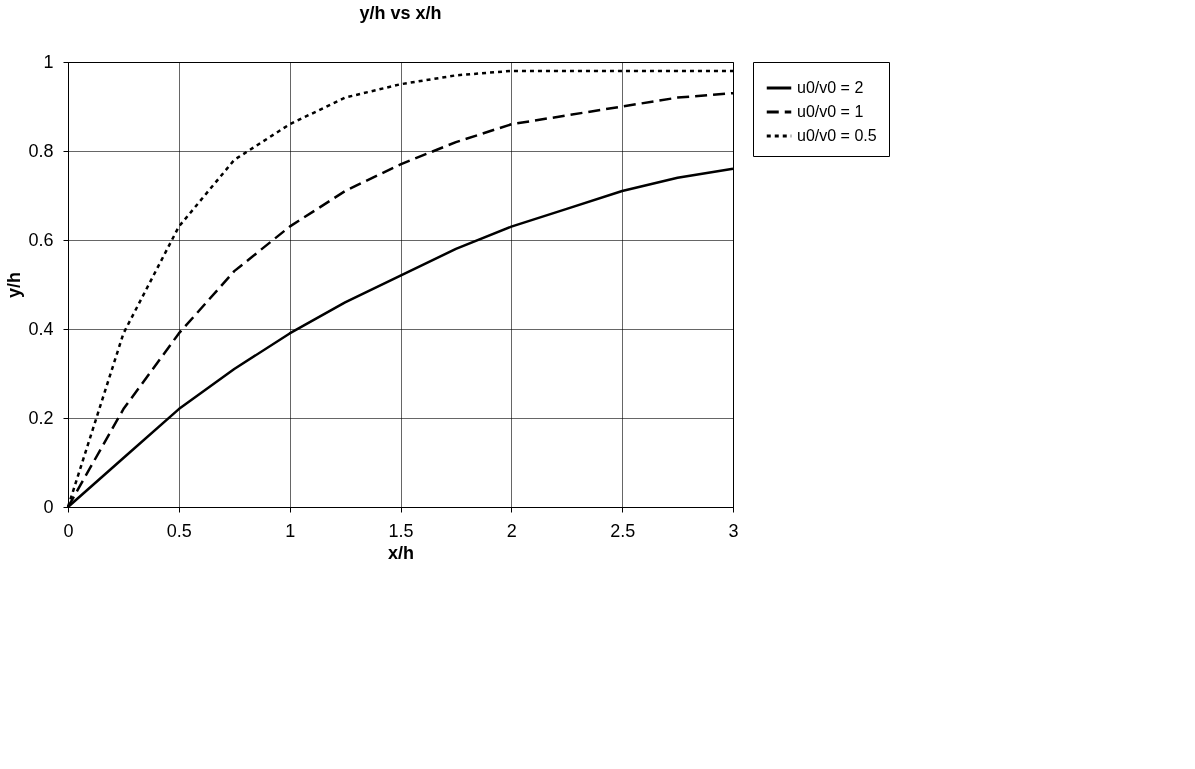  Describe the element at coordinates (41, 239) in the screenshot. I see `y-tick-label: 0.6` at that location.